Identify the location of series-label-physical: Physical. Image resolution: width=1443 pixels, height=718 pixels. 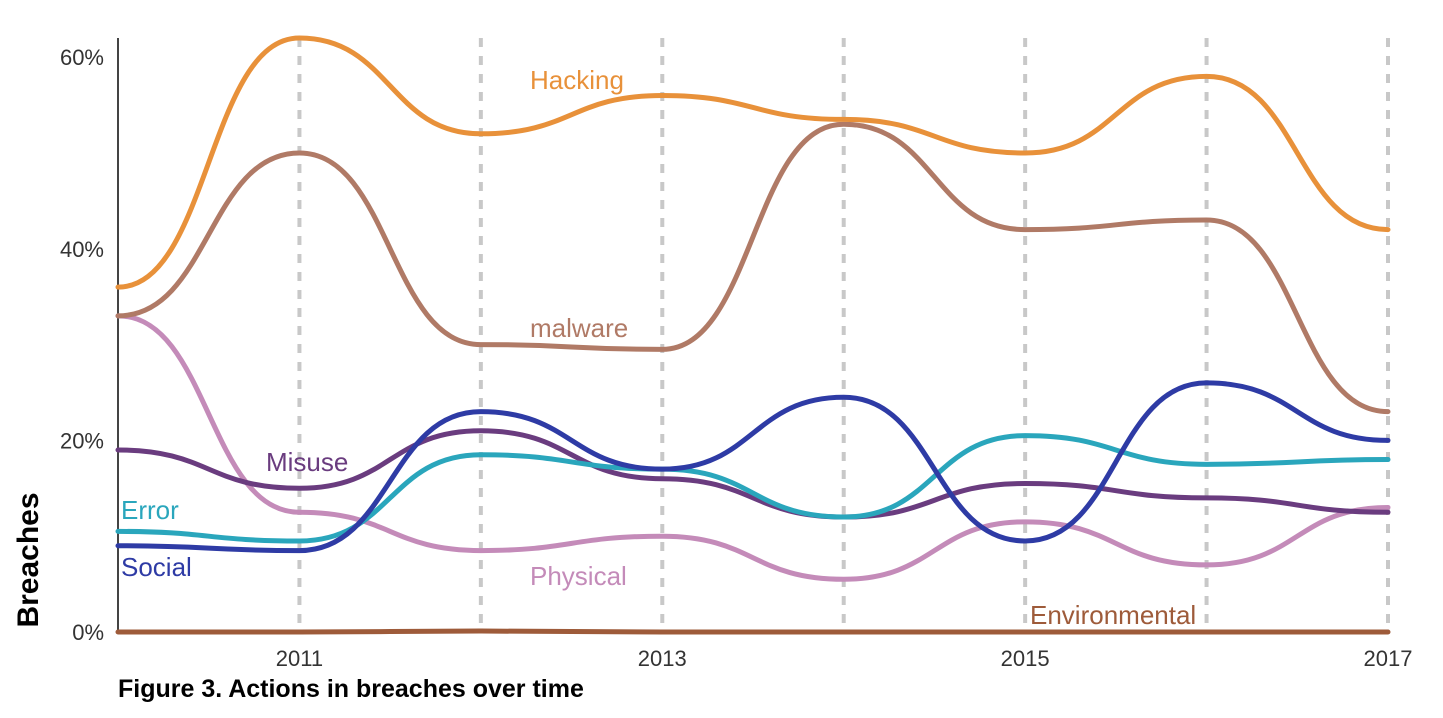
(578, 576).